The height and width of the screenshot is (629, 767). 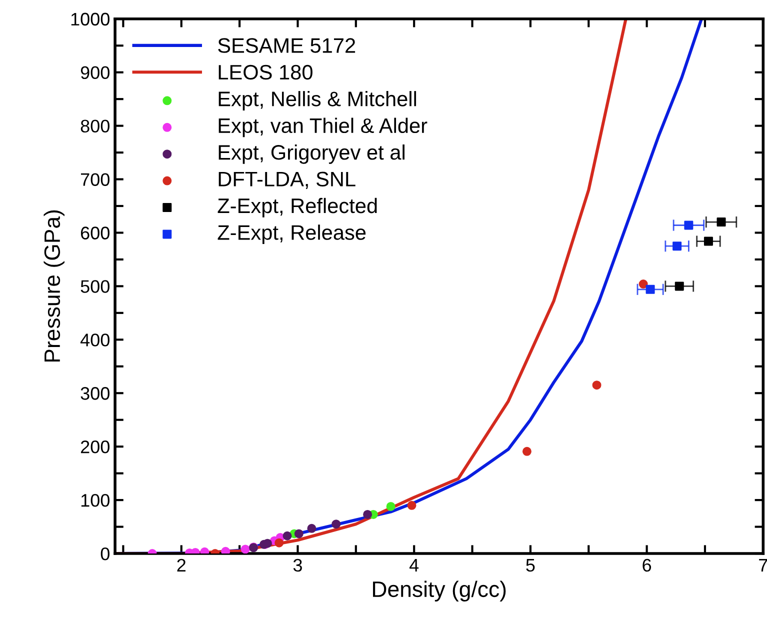 I want to click on y-tick-label: 1000, so click(x=90, y=19).